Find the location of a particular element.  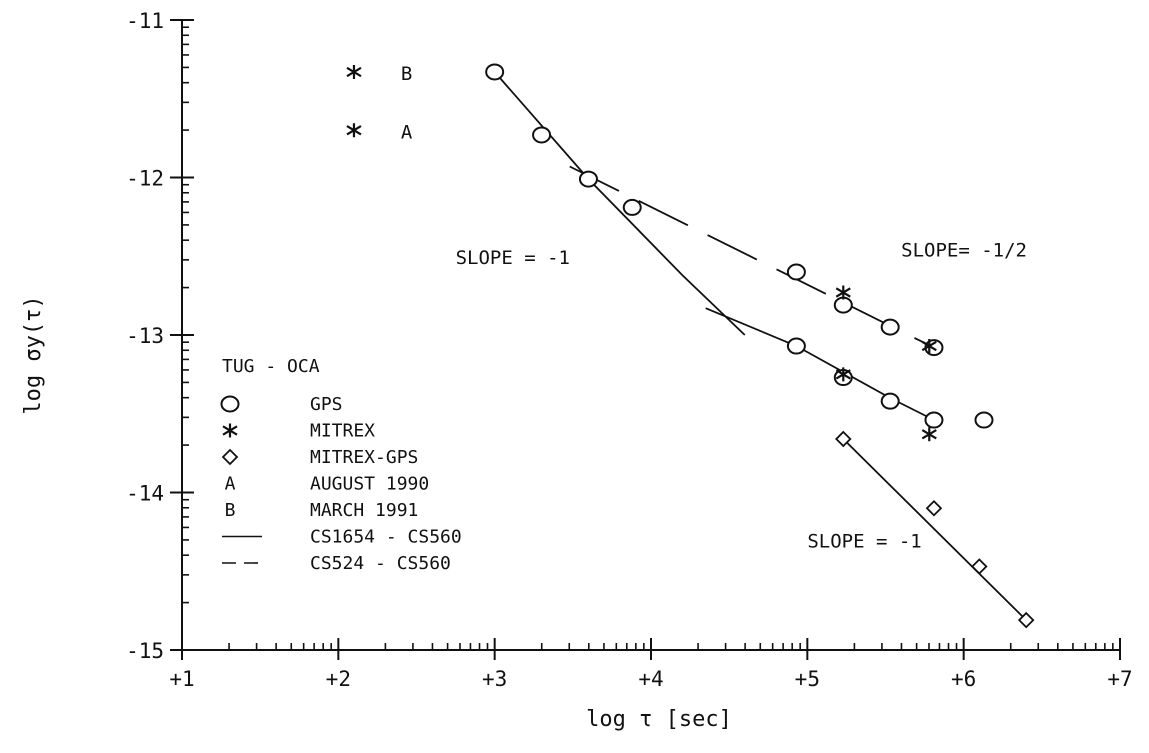

y-tick-label: -14 is located at coordinates (145, 494).